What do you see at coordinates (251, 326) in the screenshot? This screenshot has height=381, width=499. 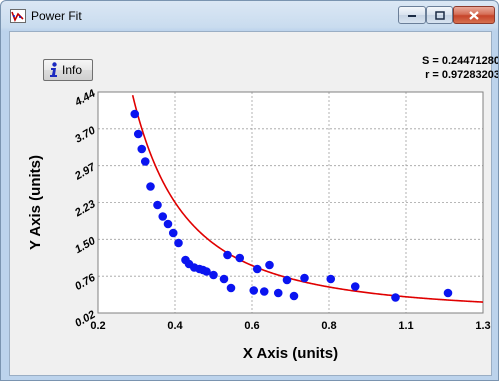 I see `x-tick-label: 0.6` at bounding box center [251, 326].